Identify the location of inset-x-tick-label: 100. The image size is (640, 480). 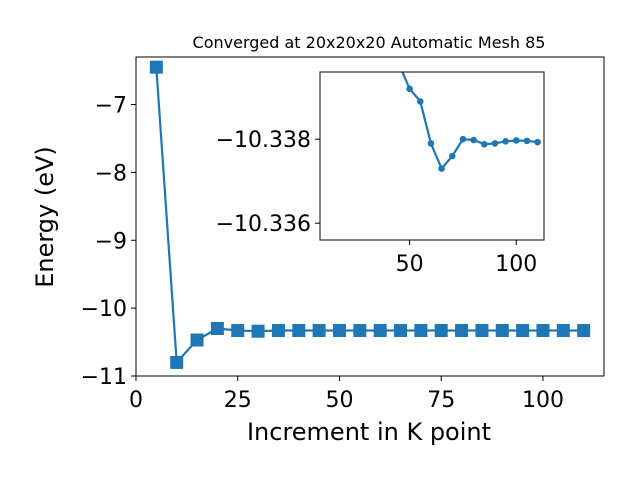
(516, 264).